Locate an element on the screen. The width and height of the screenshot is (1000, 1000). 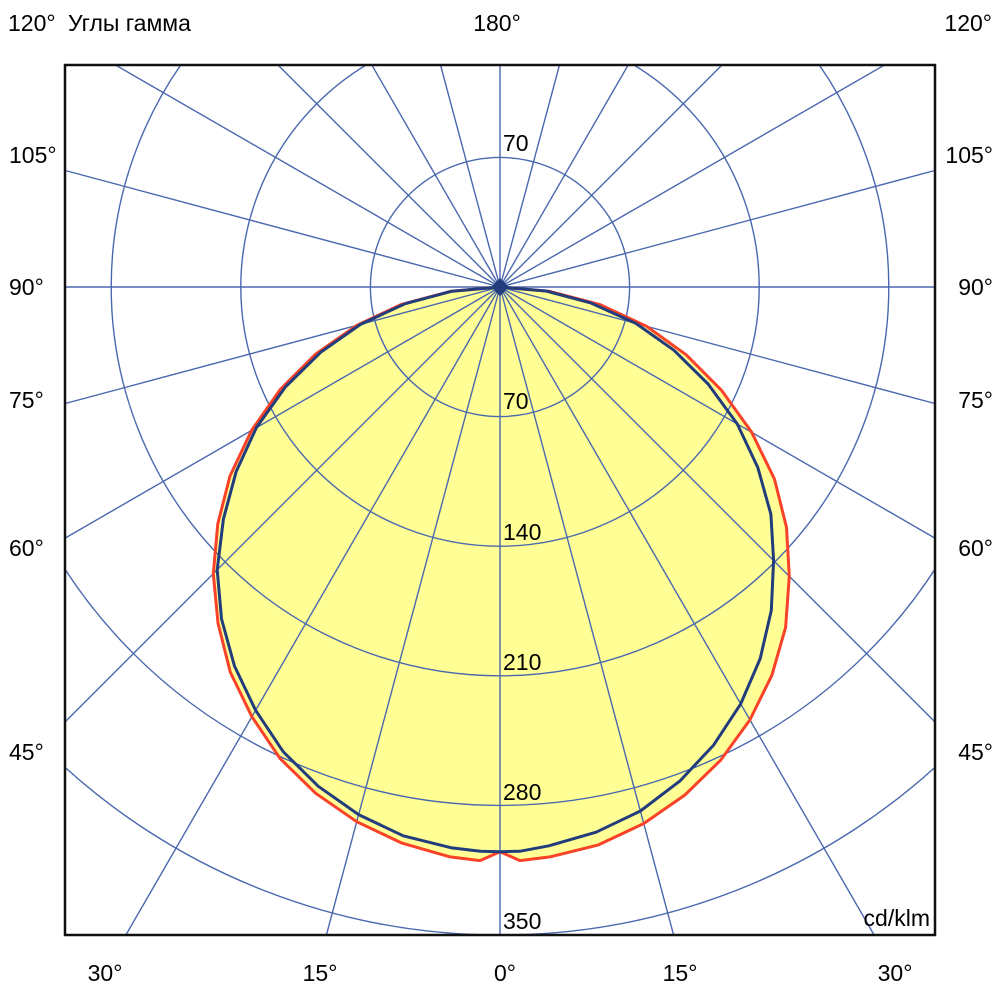
chart-title: Углы гамма is located at coordinates (129, 23).